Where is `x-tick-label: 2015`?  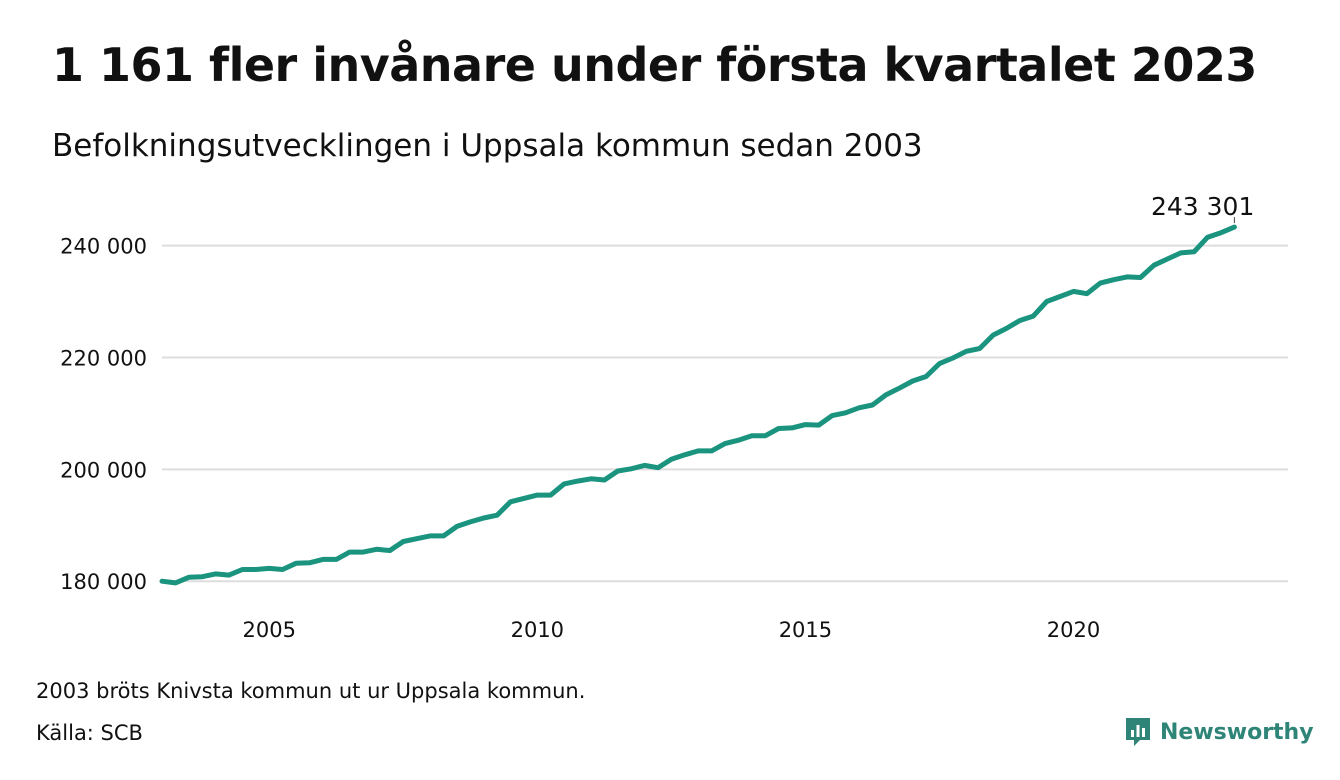 x-tick-label: 2015 is located at coordinates (805, 630).